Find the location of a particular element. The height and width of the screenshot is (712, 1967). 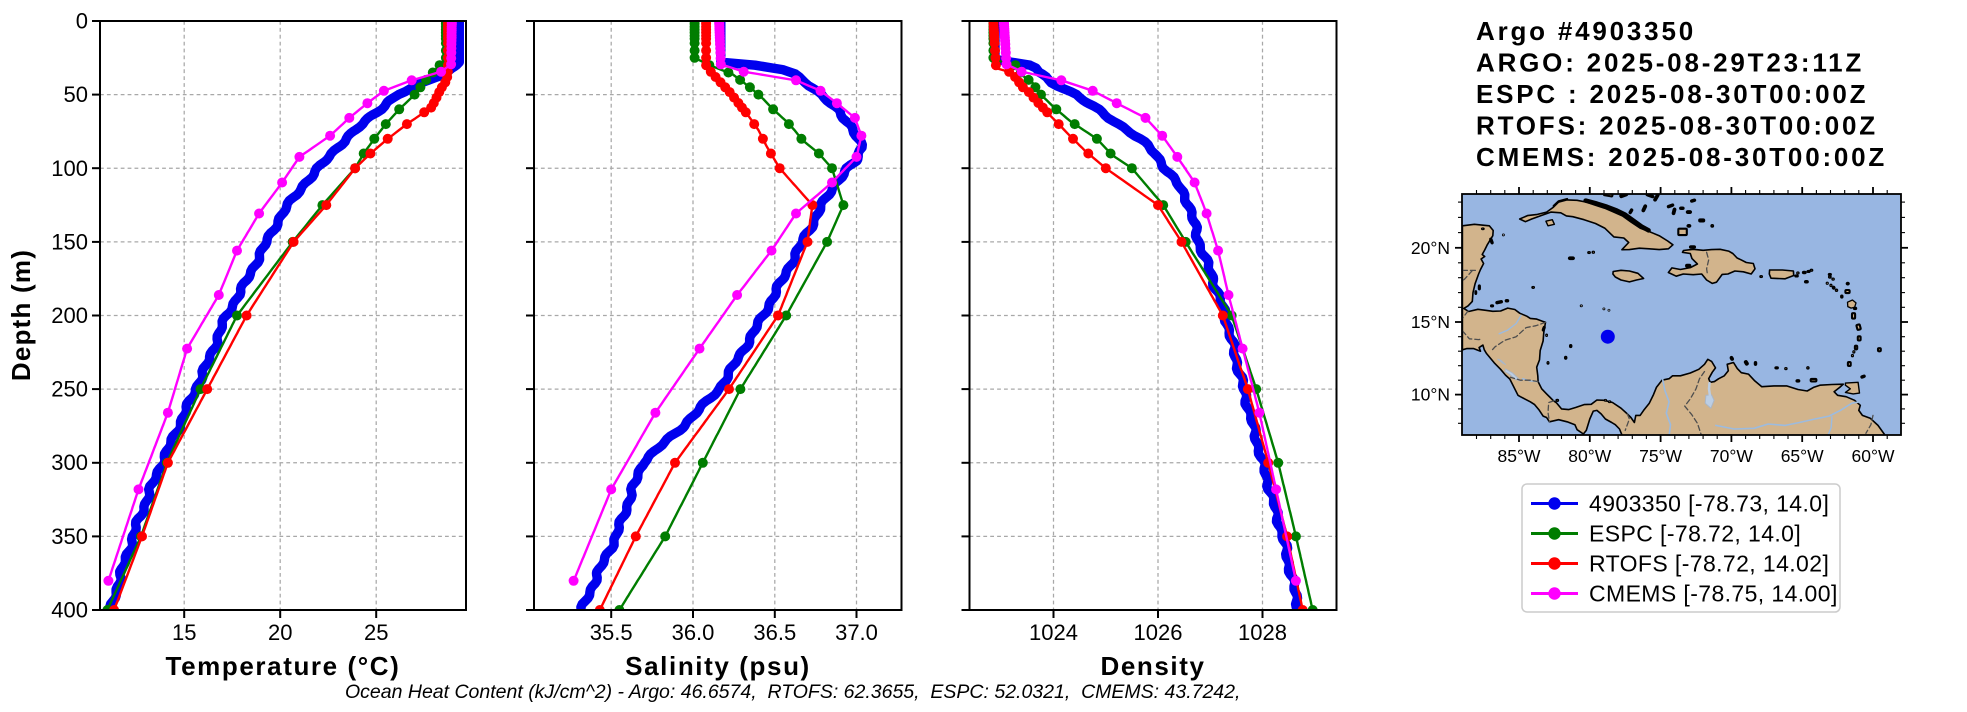

svg-text: 1024 is located at coordinates (1053, 632).